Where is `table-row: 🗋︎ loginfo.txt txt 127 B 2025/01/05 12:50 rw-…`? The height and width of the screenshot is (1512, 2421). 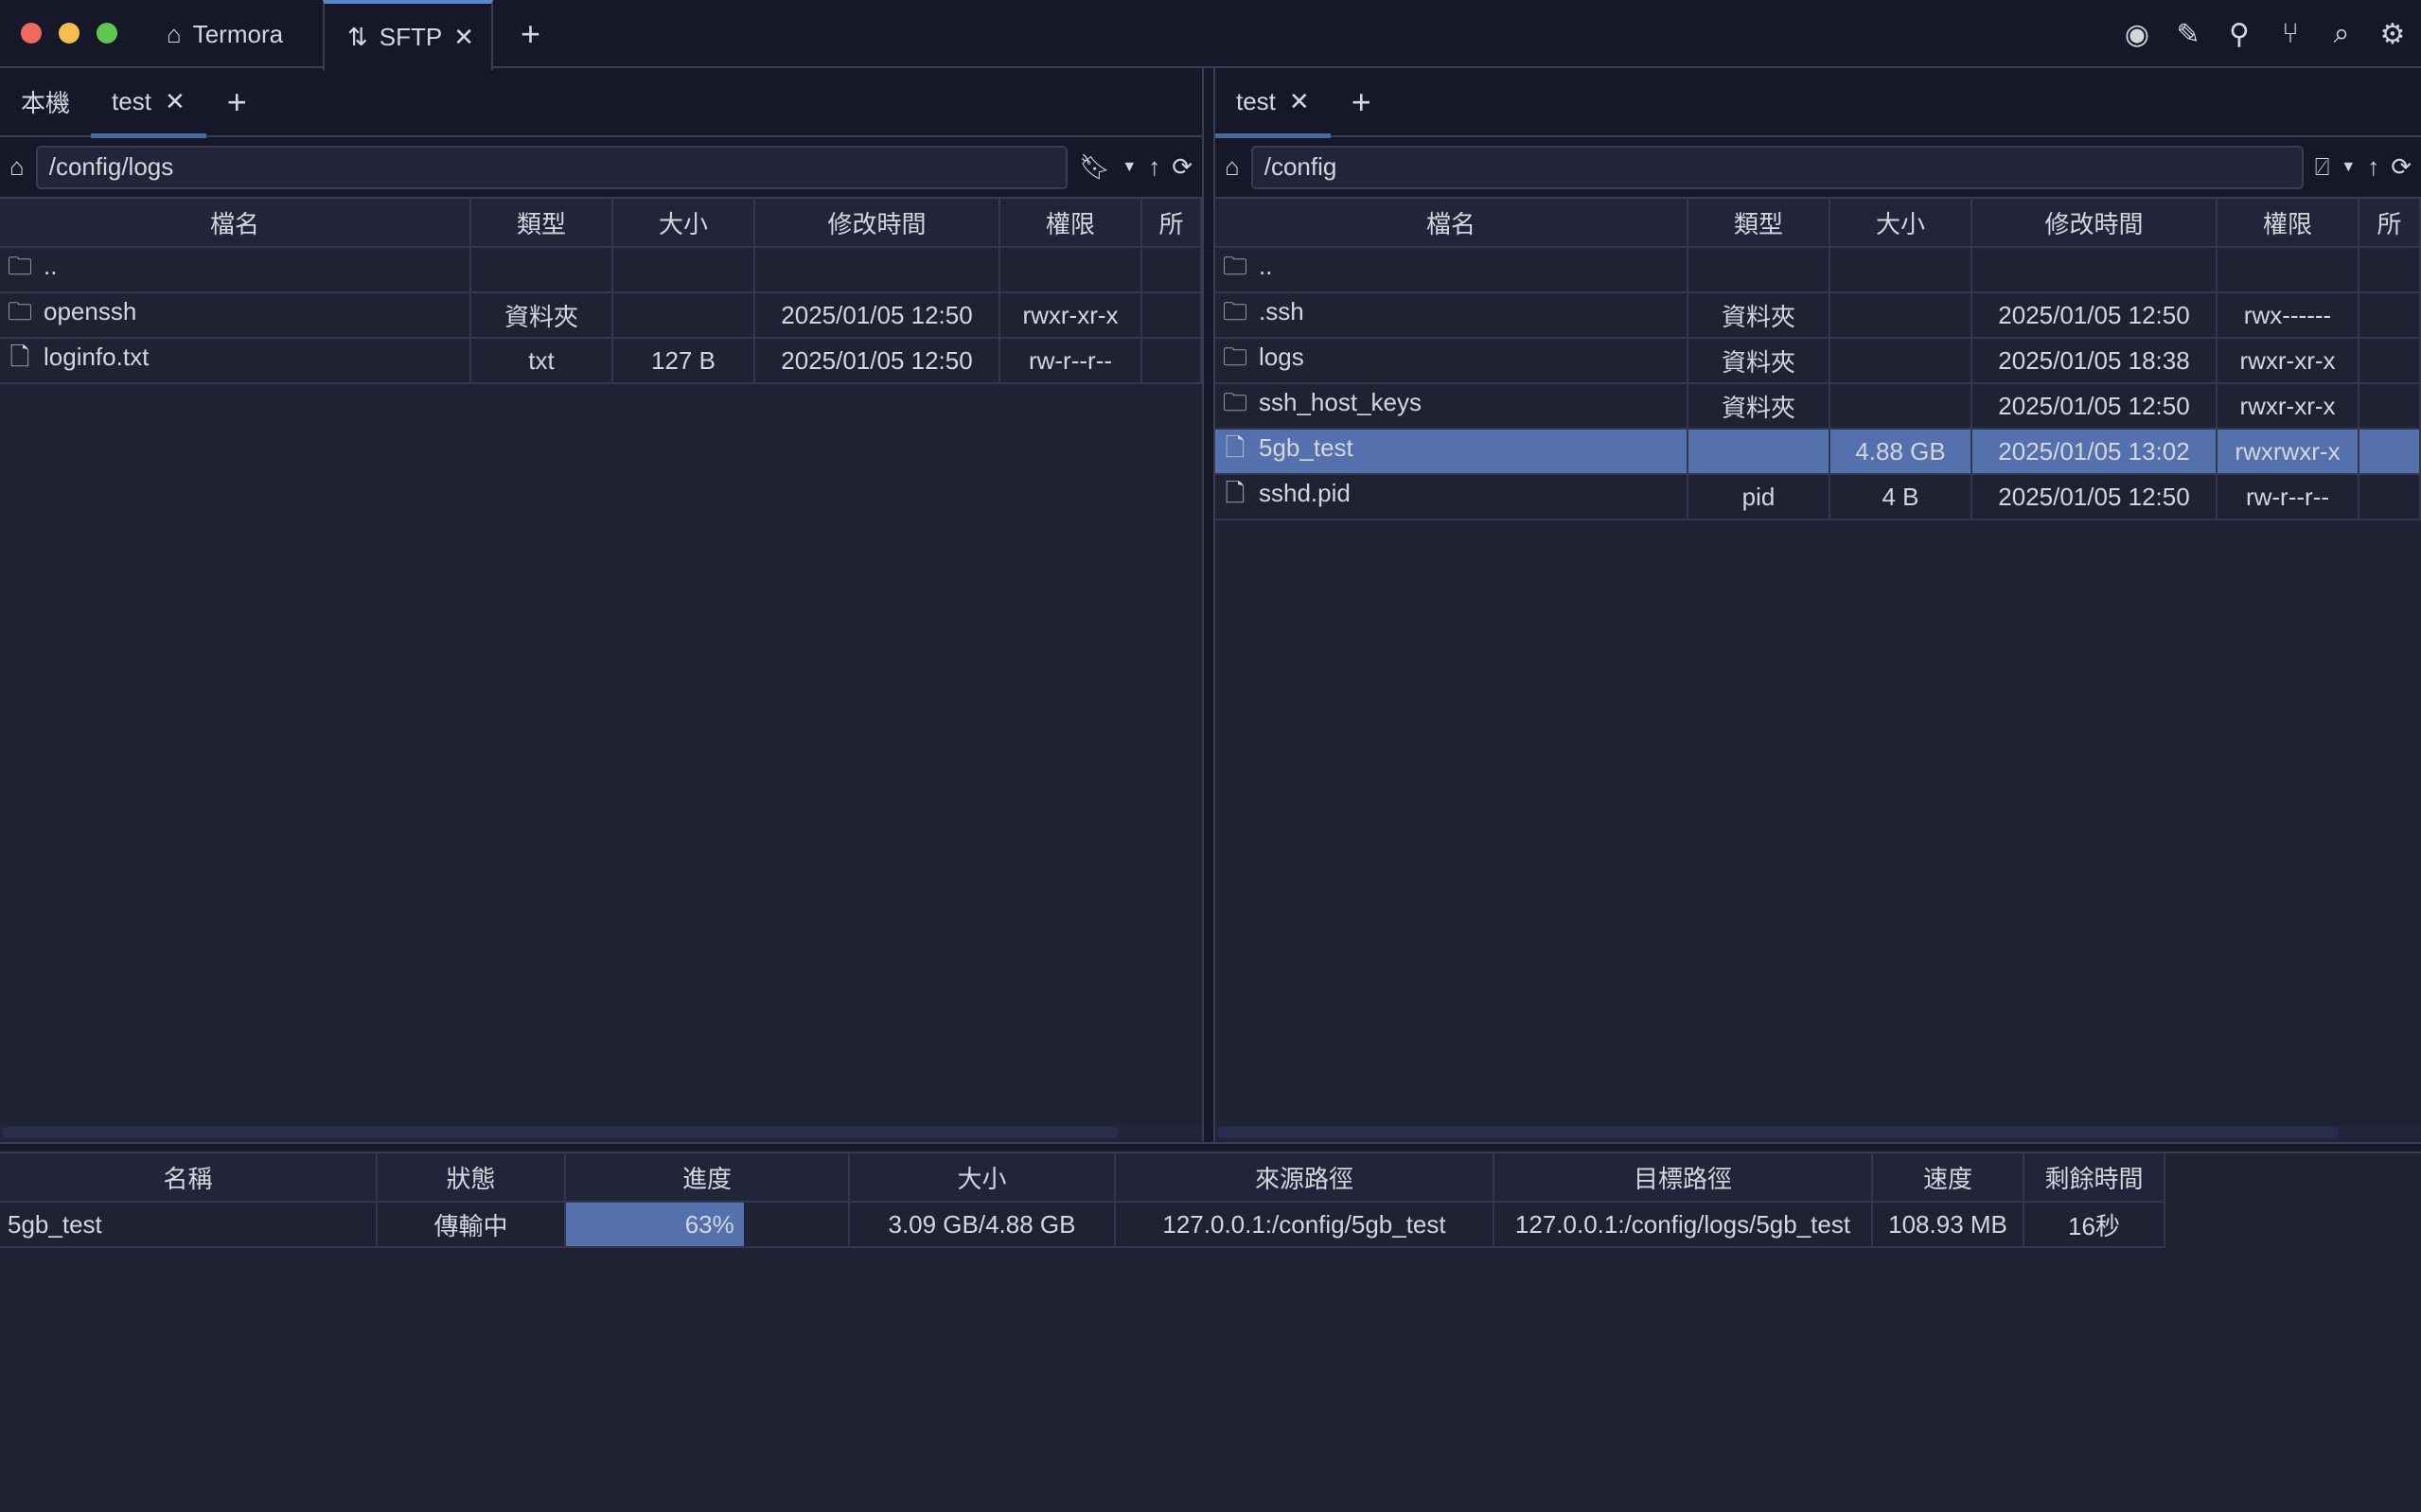 table-row: 🗋︎ loginfo.txt txt 127 B 2025/01/05 12:50 rw-… is located at coordinates (601, 361).